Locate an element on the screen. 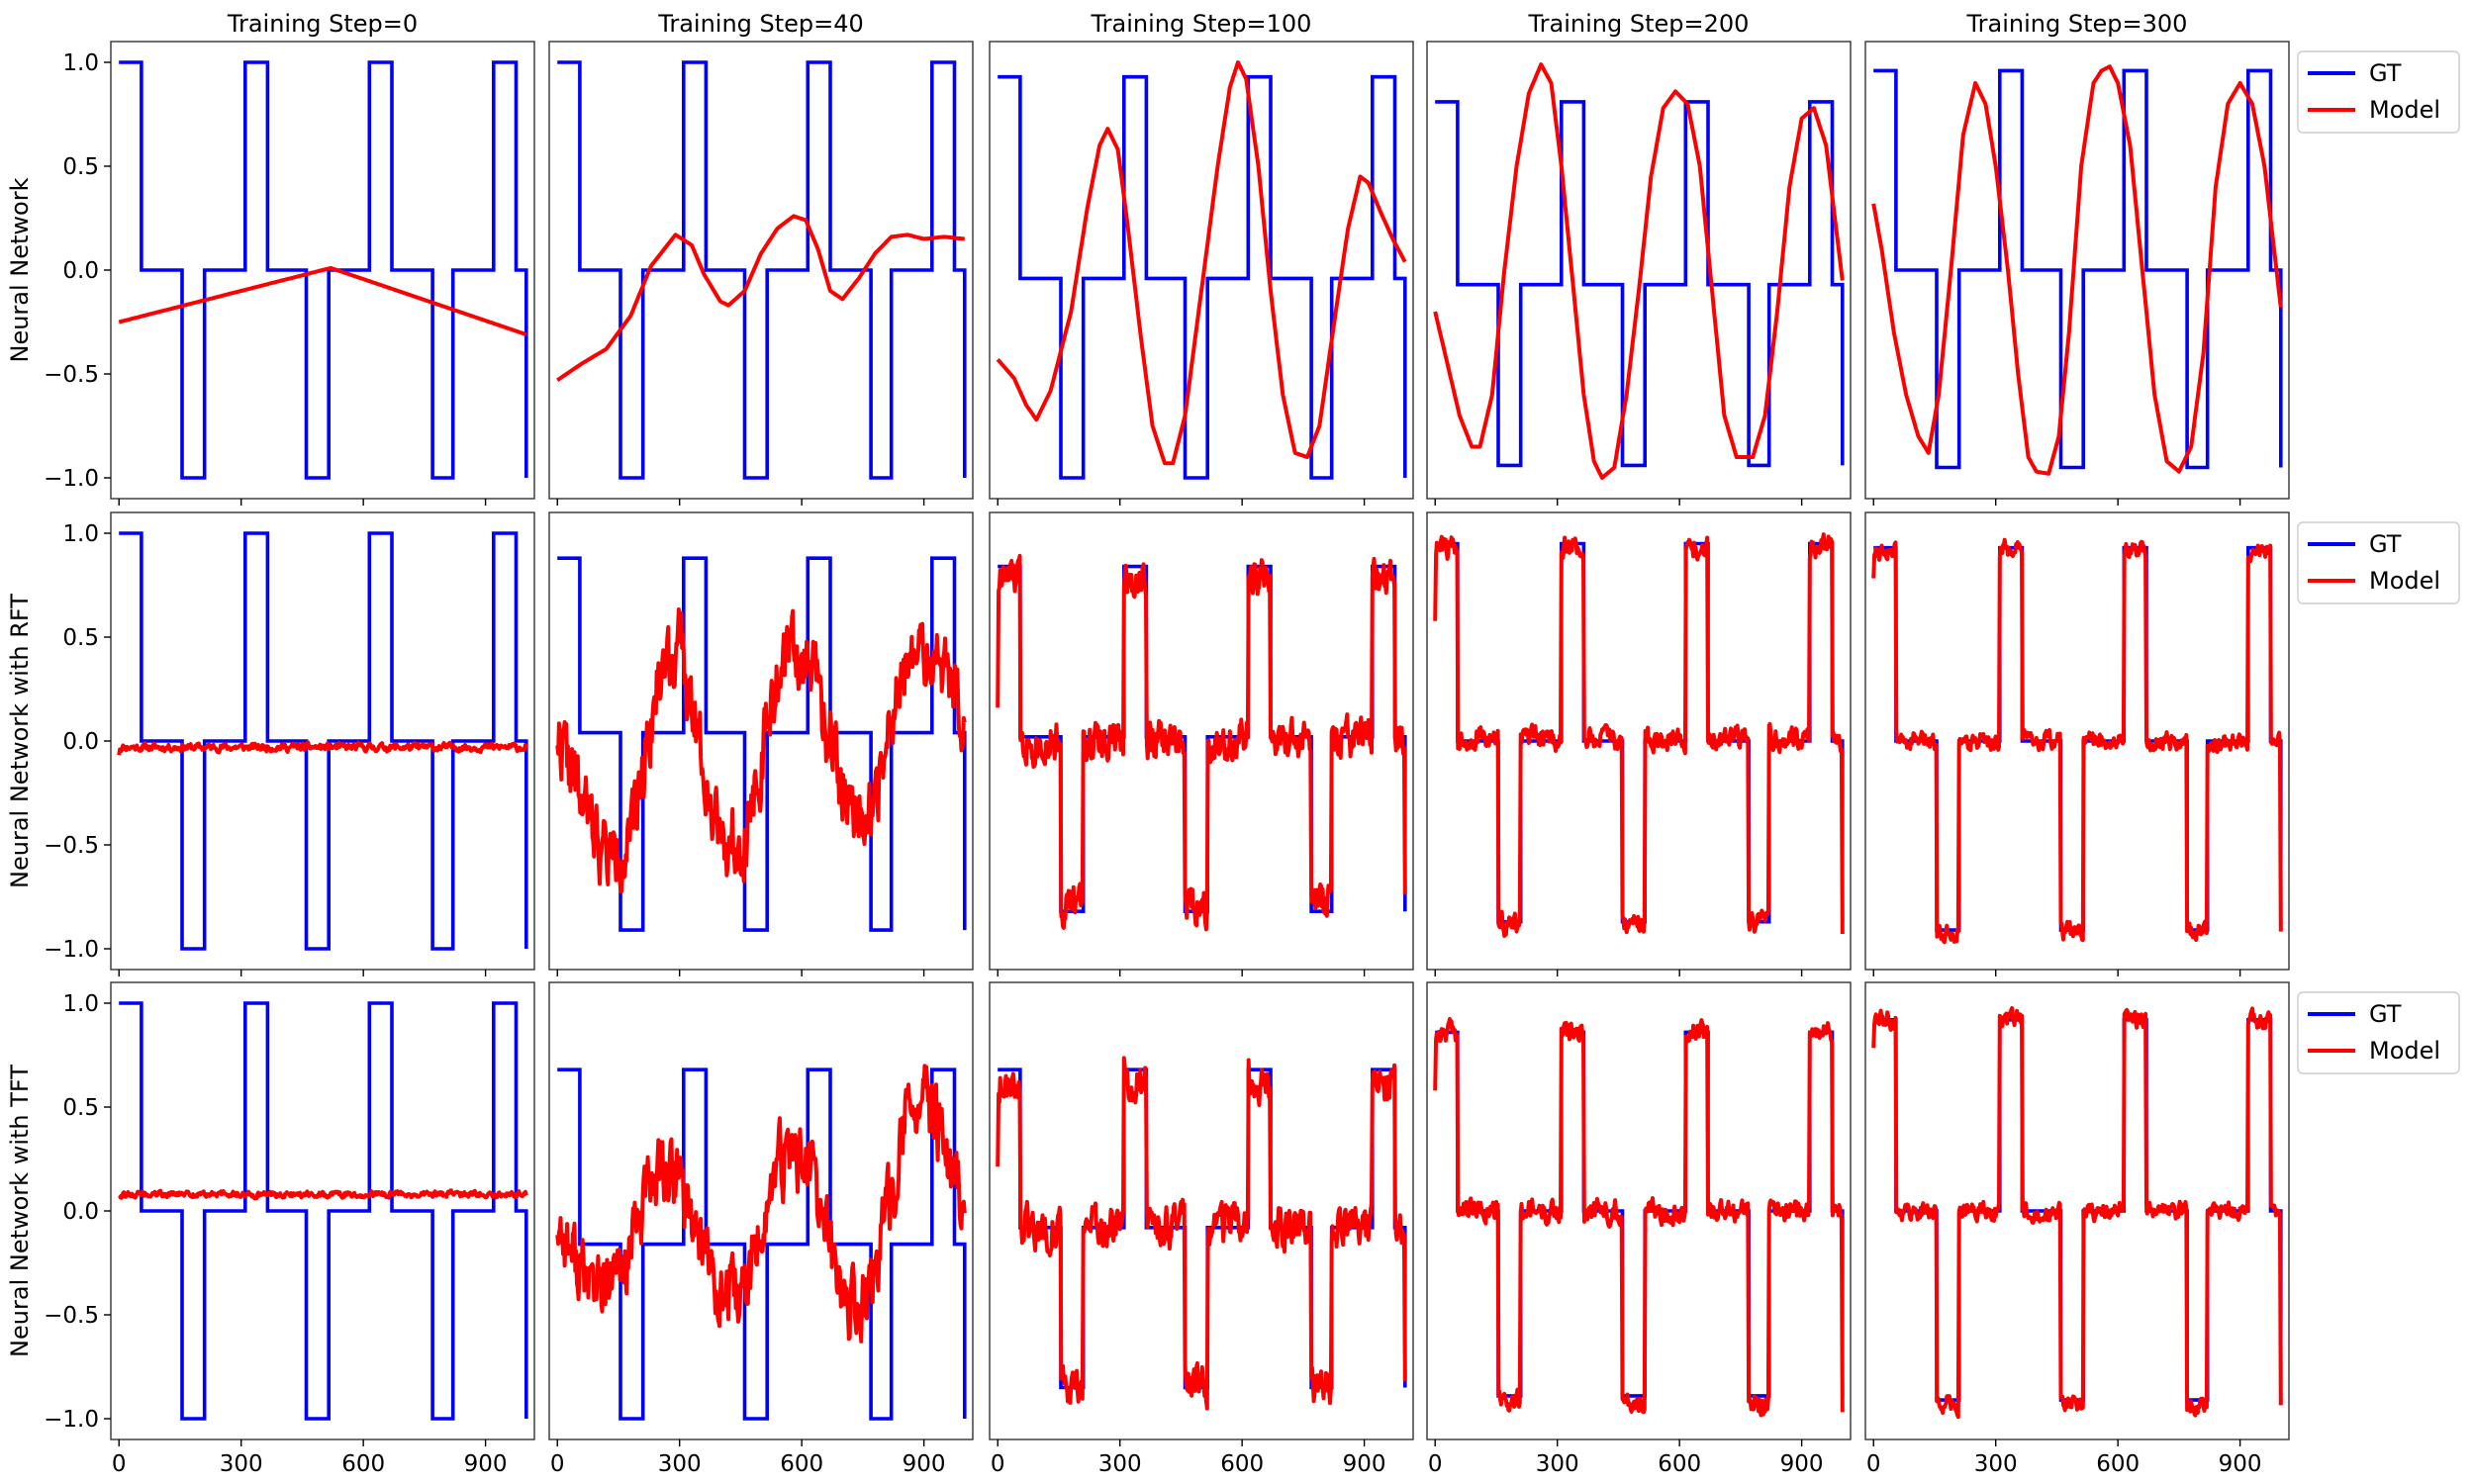  panel-r2-c2: 0 300 600 900 is located at coordinates (1201, 1229).